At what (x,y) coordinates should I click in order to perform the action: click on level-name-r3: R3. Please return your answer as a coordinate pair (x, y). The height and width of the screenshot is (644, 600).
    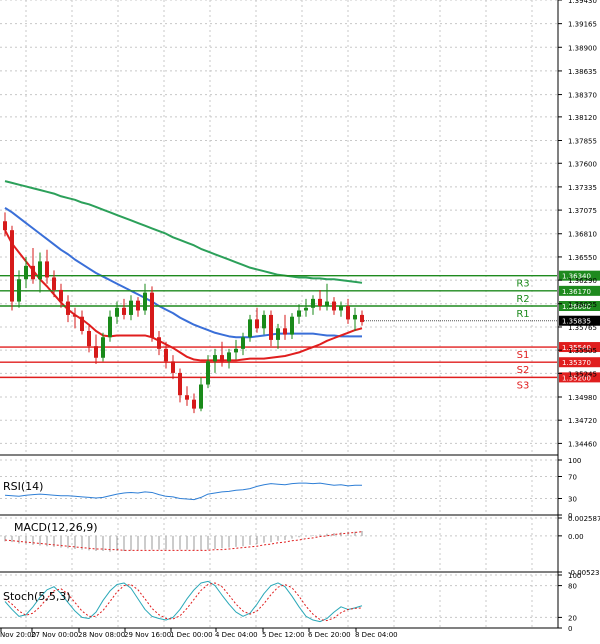
    Looking at the image, I should click on (522, 284).